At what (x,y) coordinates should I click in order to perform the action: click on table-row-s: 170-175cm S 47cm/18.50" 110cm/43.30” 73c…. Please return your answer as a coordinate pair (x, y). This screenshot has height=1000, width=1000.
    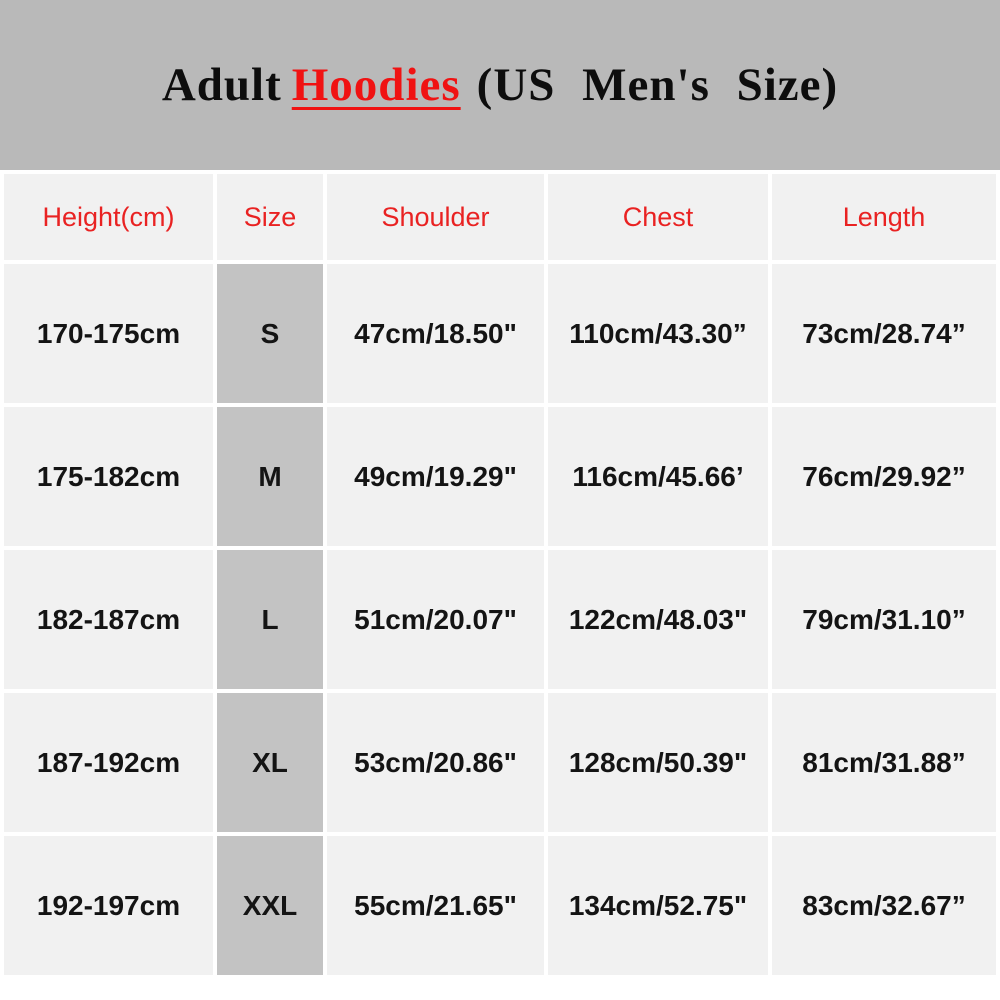
    Looking at the image, I should click on (500, 333).